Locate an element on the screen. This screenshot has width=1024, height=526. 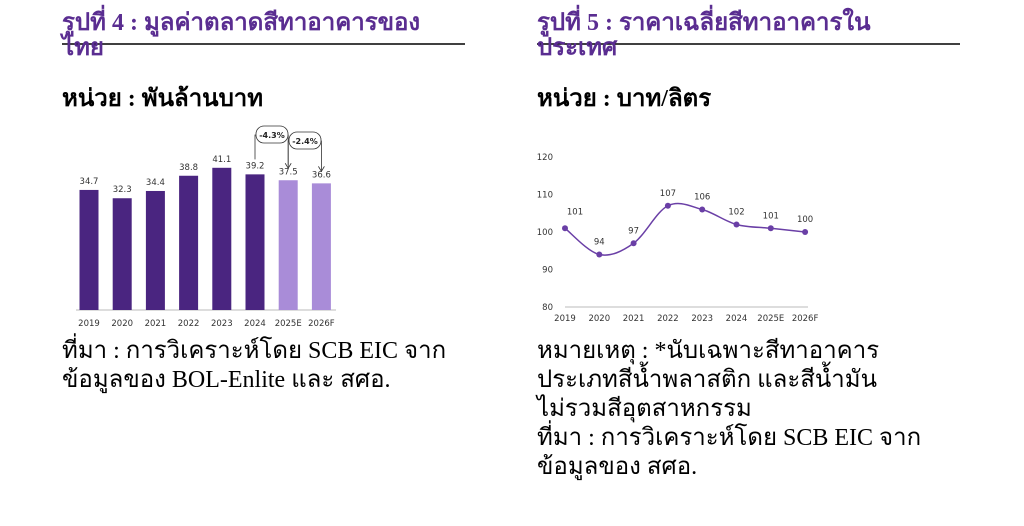
y-tick-label: 100 is located at coordinates (545, 233).